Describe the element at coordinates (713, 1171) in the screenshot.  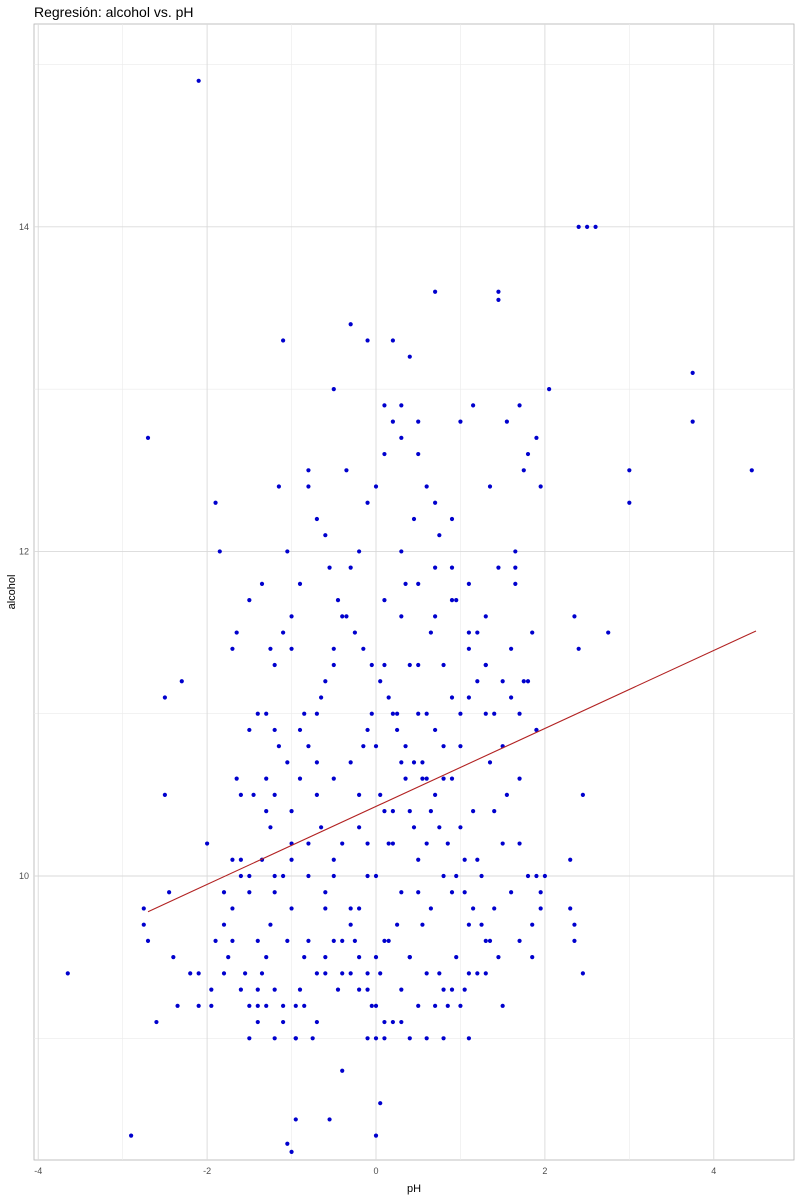
I see `x-tick-label: 4` at that location.